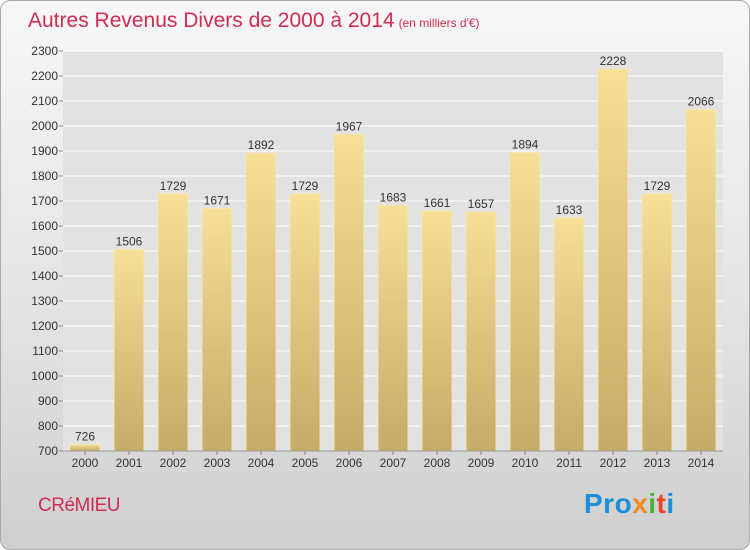 The width and height of the screenshot is (750, 550). What do you see at coordinates (44, 251) in the screenshot?
I see `y-tick-label: 1500` at bounding box center [44, 251].